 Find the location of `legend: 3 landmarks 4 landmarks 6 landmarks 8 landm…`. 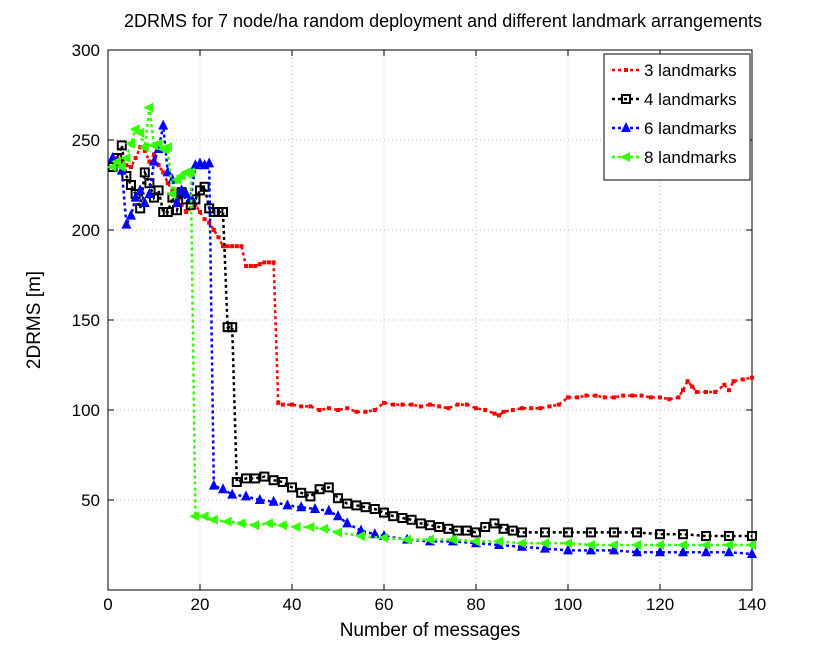

legend: 3 landmarks 4 landmarks 6 landmarks 8 landm… is located at coordinates (677, 117).